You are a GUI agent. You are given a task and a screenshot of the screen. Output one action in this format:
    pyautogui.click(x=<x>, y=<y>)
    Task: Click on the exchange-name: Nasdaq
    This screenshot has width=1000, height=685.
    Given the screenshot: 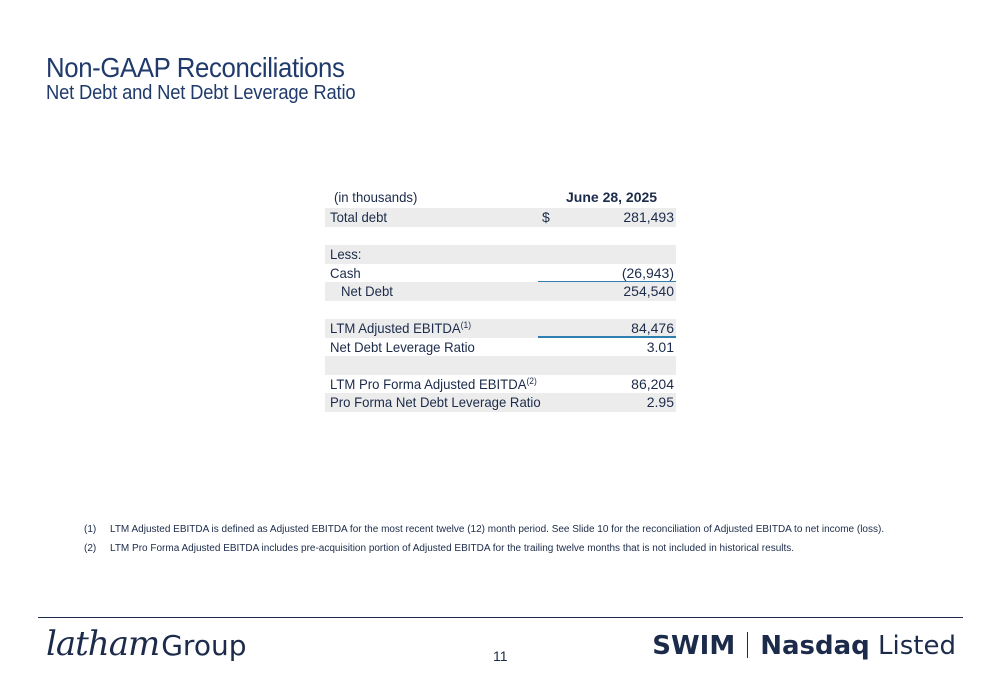 What is the action you would take?
    pyautogui.click(x=815, y=646)
    